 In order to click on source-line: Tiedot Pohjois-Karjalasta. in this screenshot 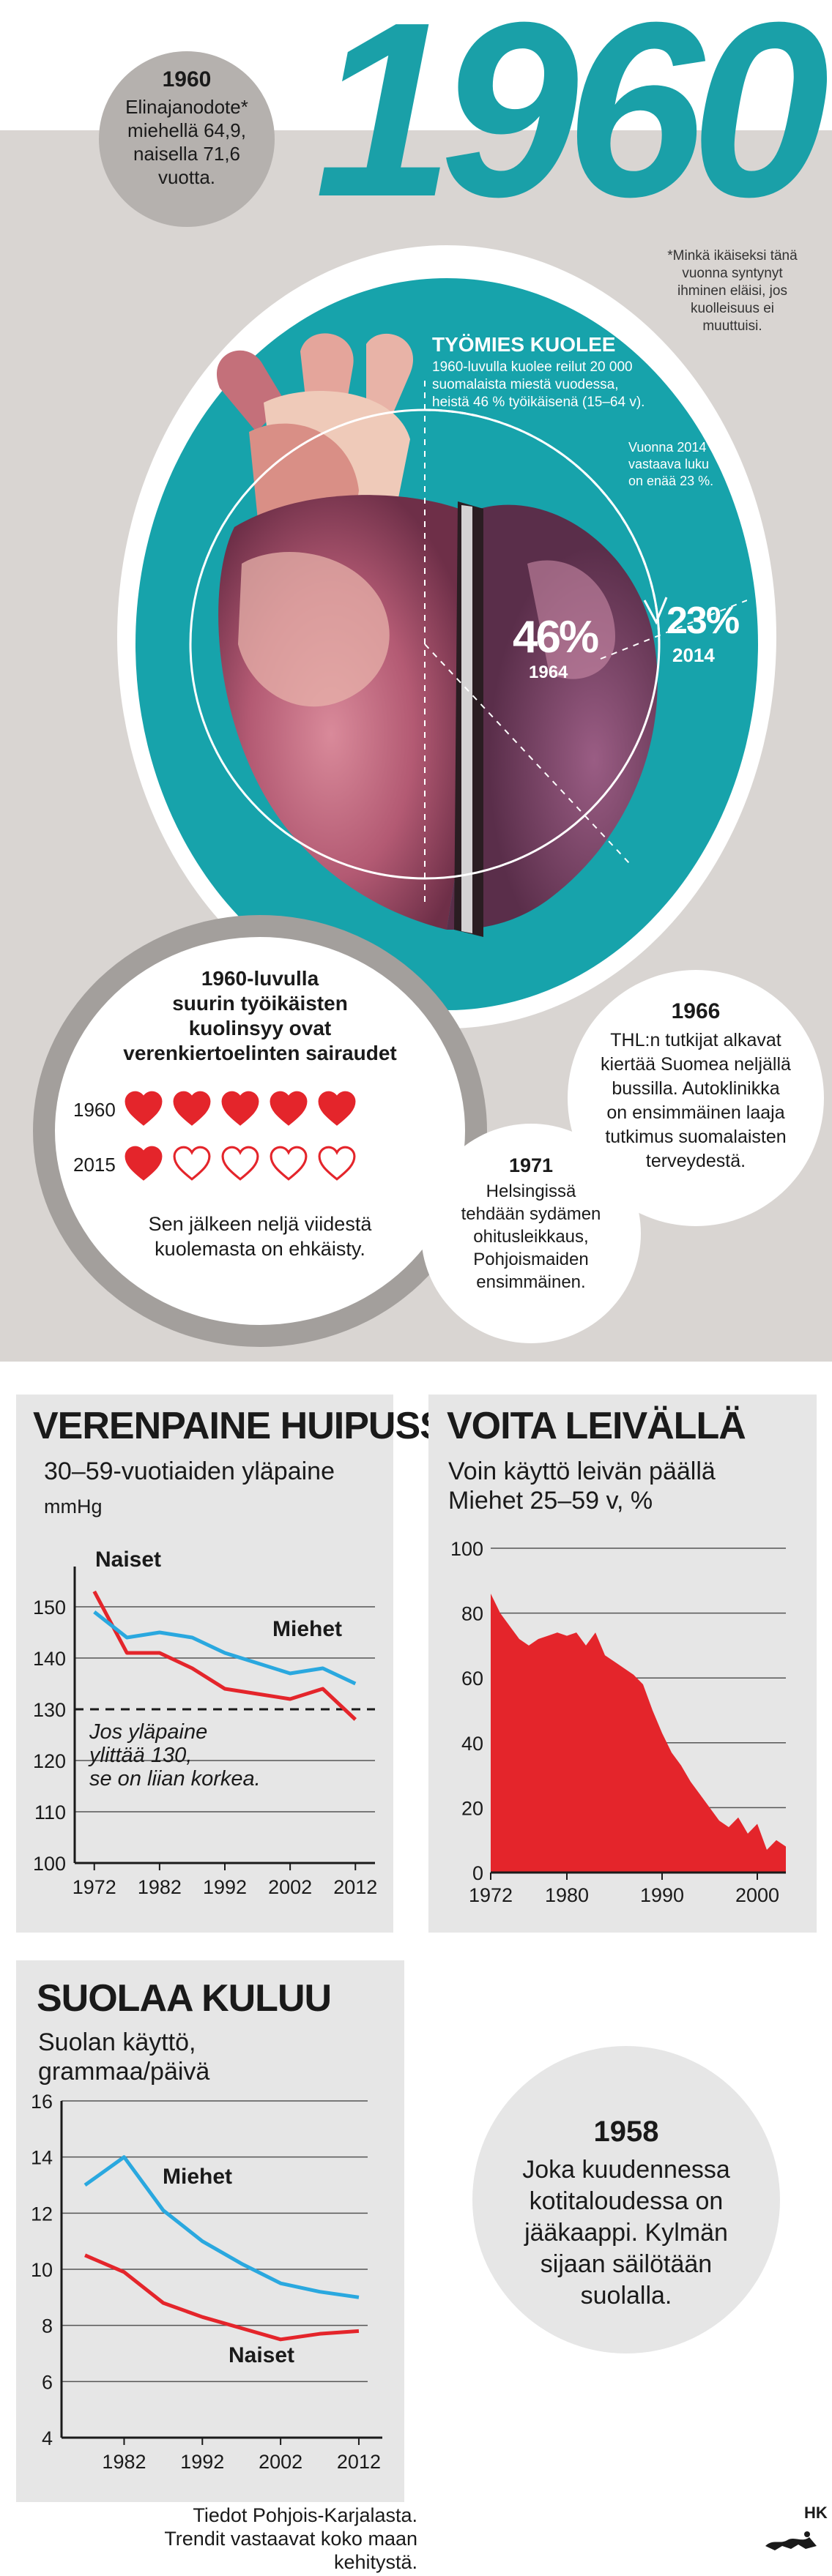, I will do `click(305, 2515)`.